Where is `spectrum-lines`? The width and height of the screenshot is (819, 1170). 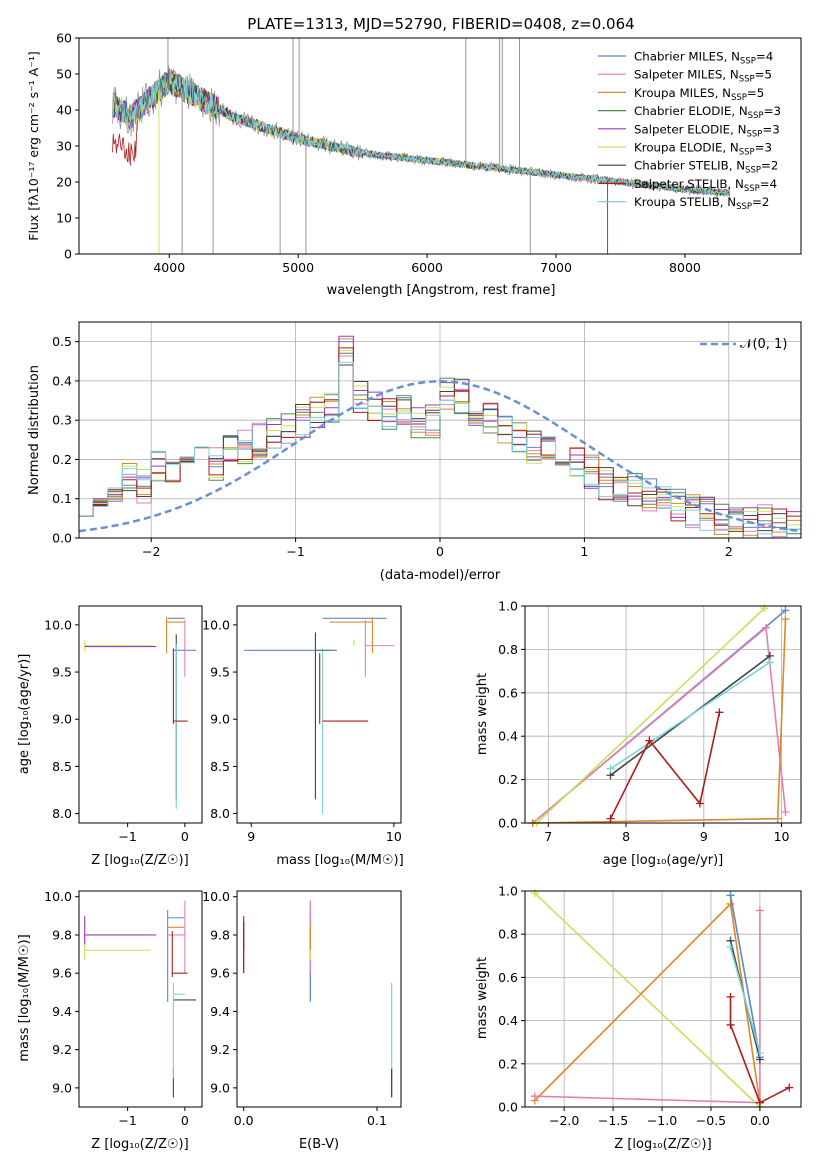
spectrum-lines is located at coordinates (421, 146).